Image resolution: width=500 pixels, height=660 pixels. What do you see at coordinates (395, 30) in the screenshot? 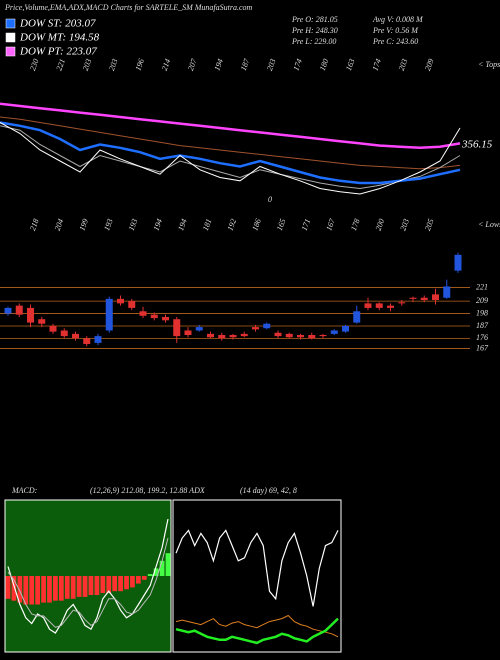
I see `stat: Pre V: 0.56 M` at bounding box center [395, 30].